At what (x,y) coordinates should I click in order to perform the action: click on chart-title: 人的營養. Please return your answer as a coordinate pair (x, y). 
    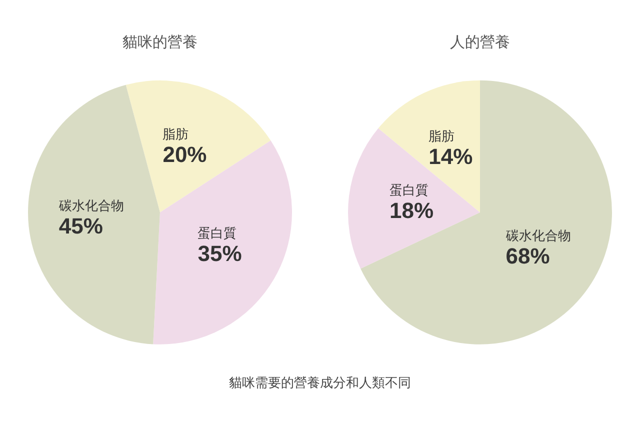
    Looking at the image, I should click on (480, 42).